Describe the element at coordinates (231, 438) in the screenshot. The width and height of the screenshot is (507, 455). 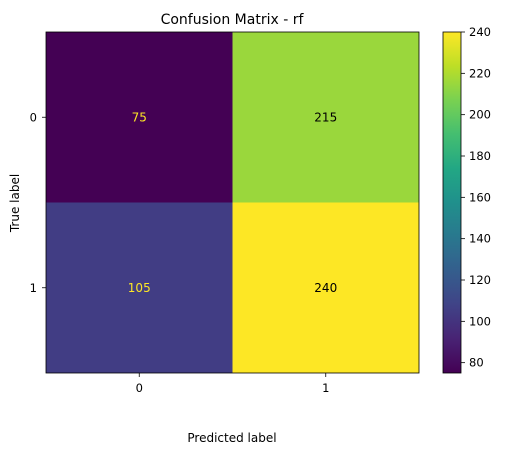
I see `x-axis-label: Predicted label` at that location.